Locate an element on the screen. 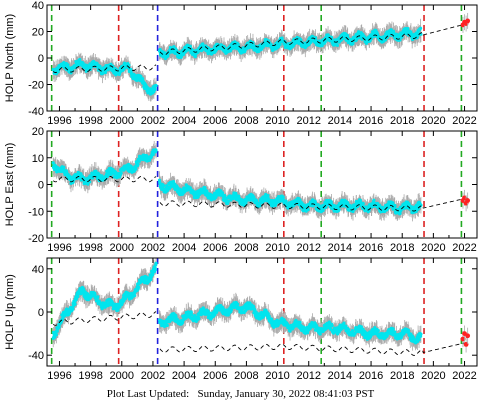 This screenshot has height=404, width=481. y-tick-label: 10 is located at coordinates (38, 159).